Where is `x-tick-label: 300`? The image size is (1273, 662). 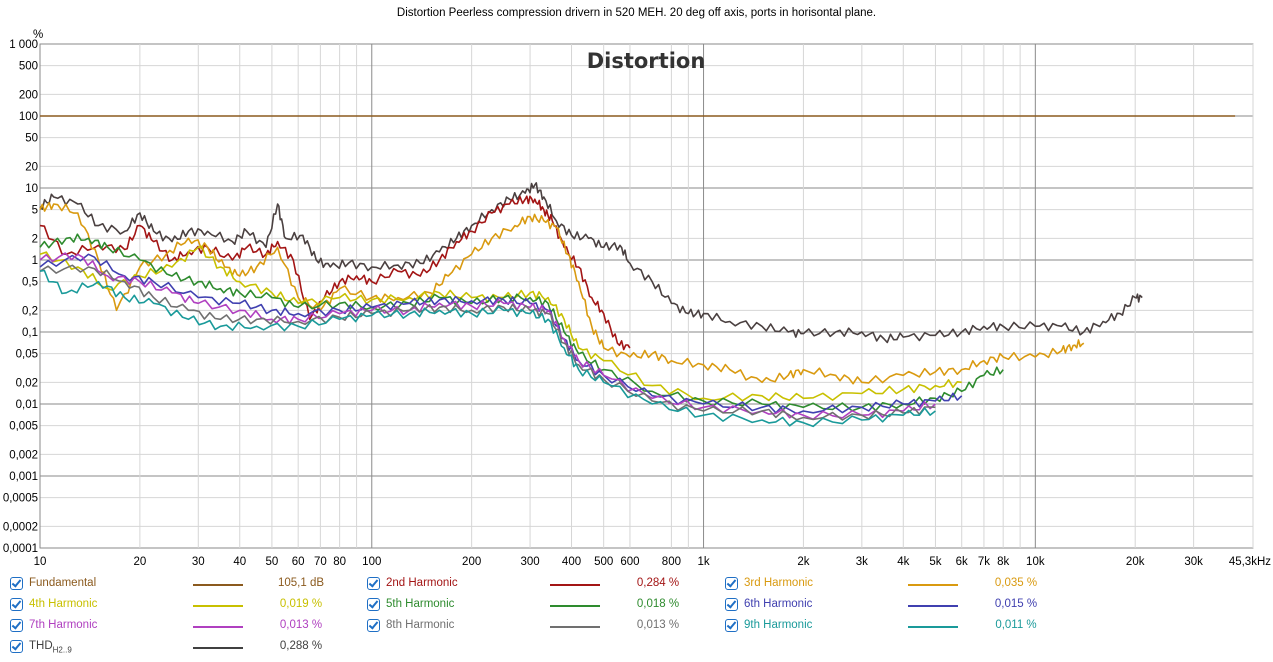
x-tick-label: 300 is located at coordinates (529, 562).